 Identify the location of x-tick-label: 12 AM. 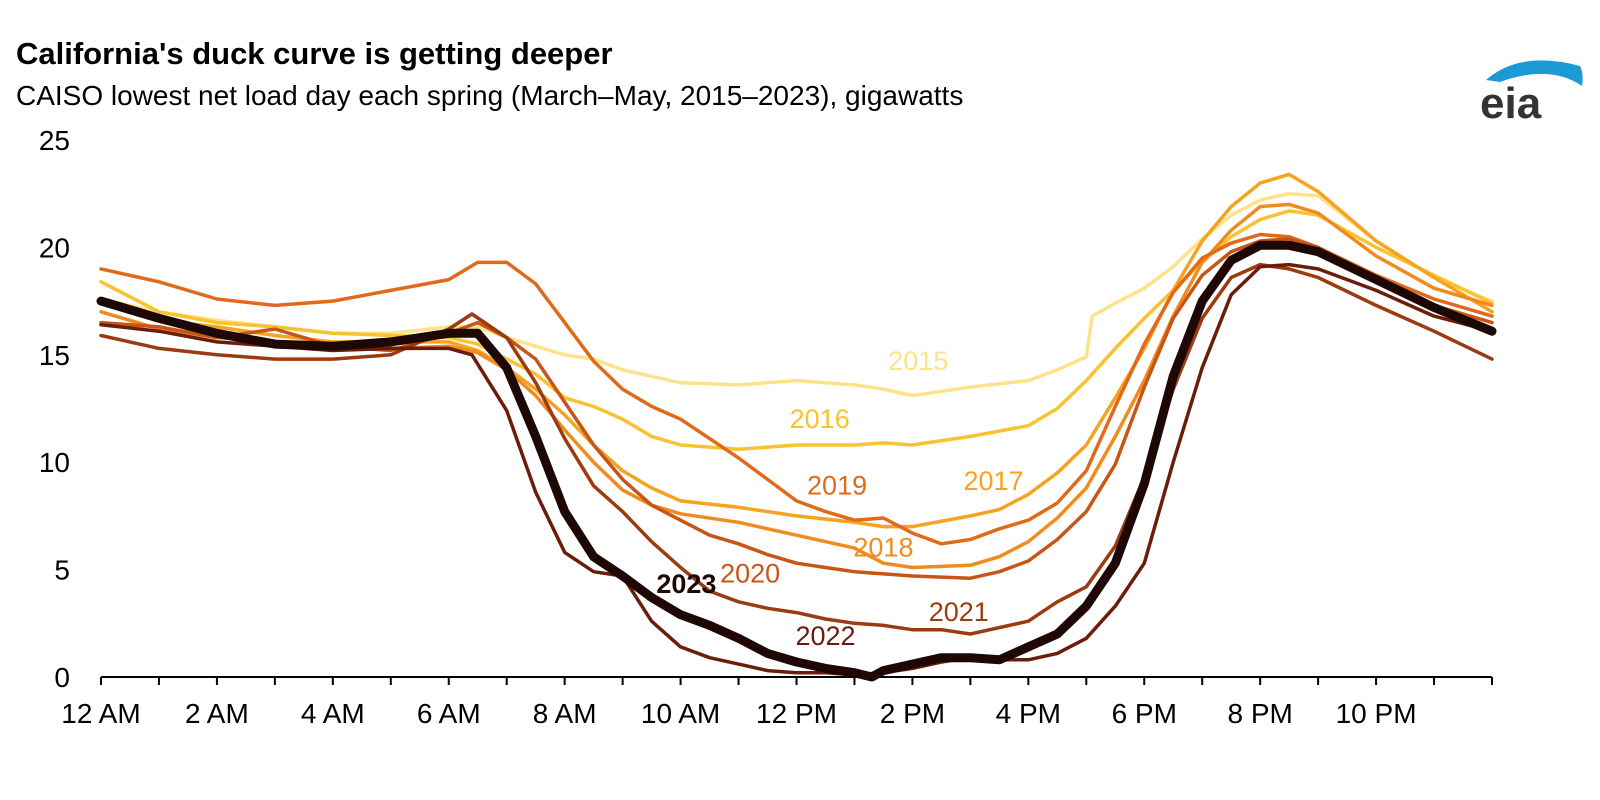
(100, 713).